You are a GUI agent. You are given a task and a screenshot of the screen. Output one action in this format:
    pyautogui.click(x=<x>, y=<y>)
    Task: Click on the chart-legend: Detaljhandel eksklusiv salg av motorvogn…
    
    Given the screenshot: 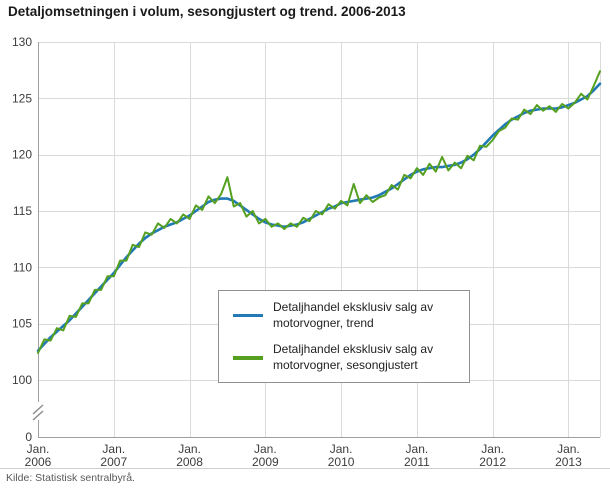 What is the action you would take?
    pyautogui.click(x=344, y=337)
    